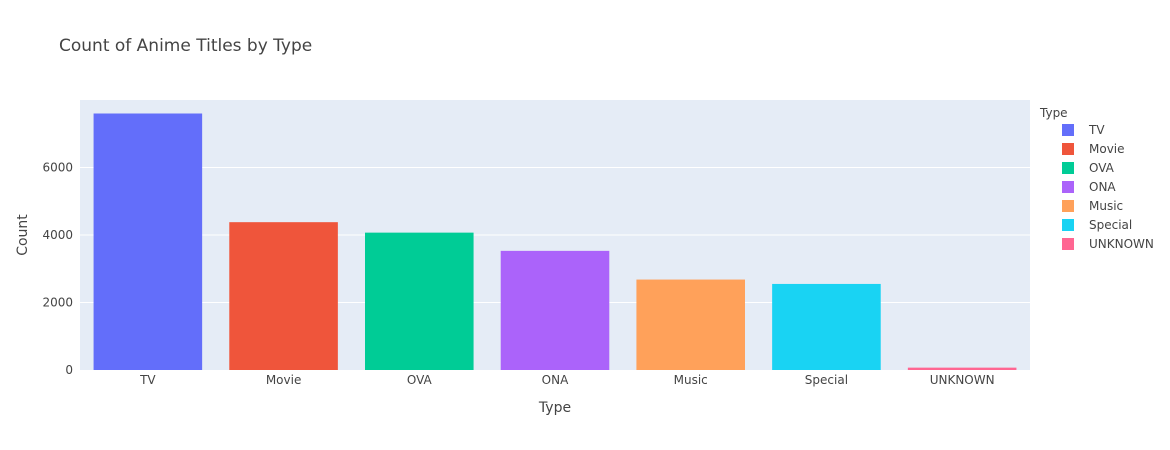 Image resolution: width=1170 pixels, height=450 pixels. Describe the element at coordinates (1110, 225) in the screenshot. I see `legend-label: Special` at that location.